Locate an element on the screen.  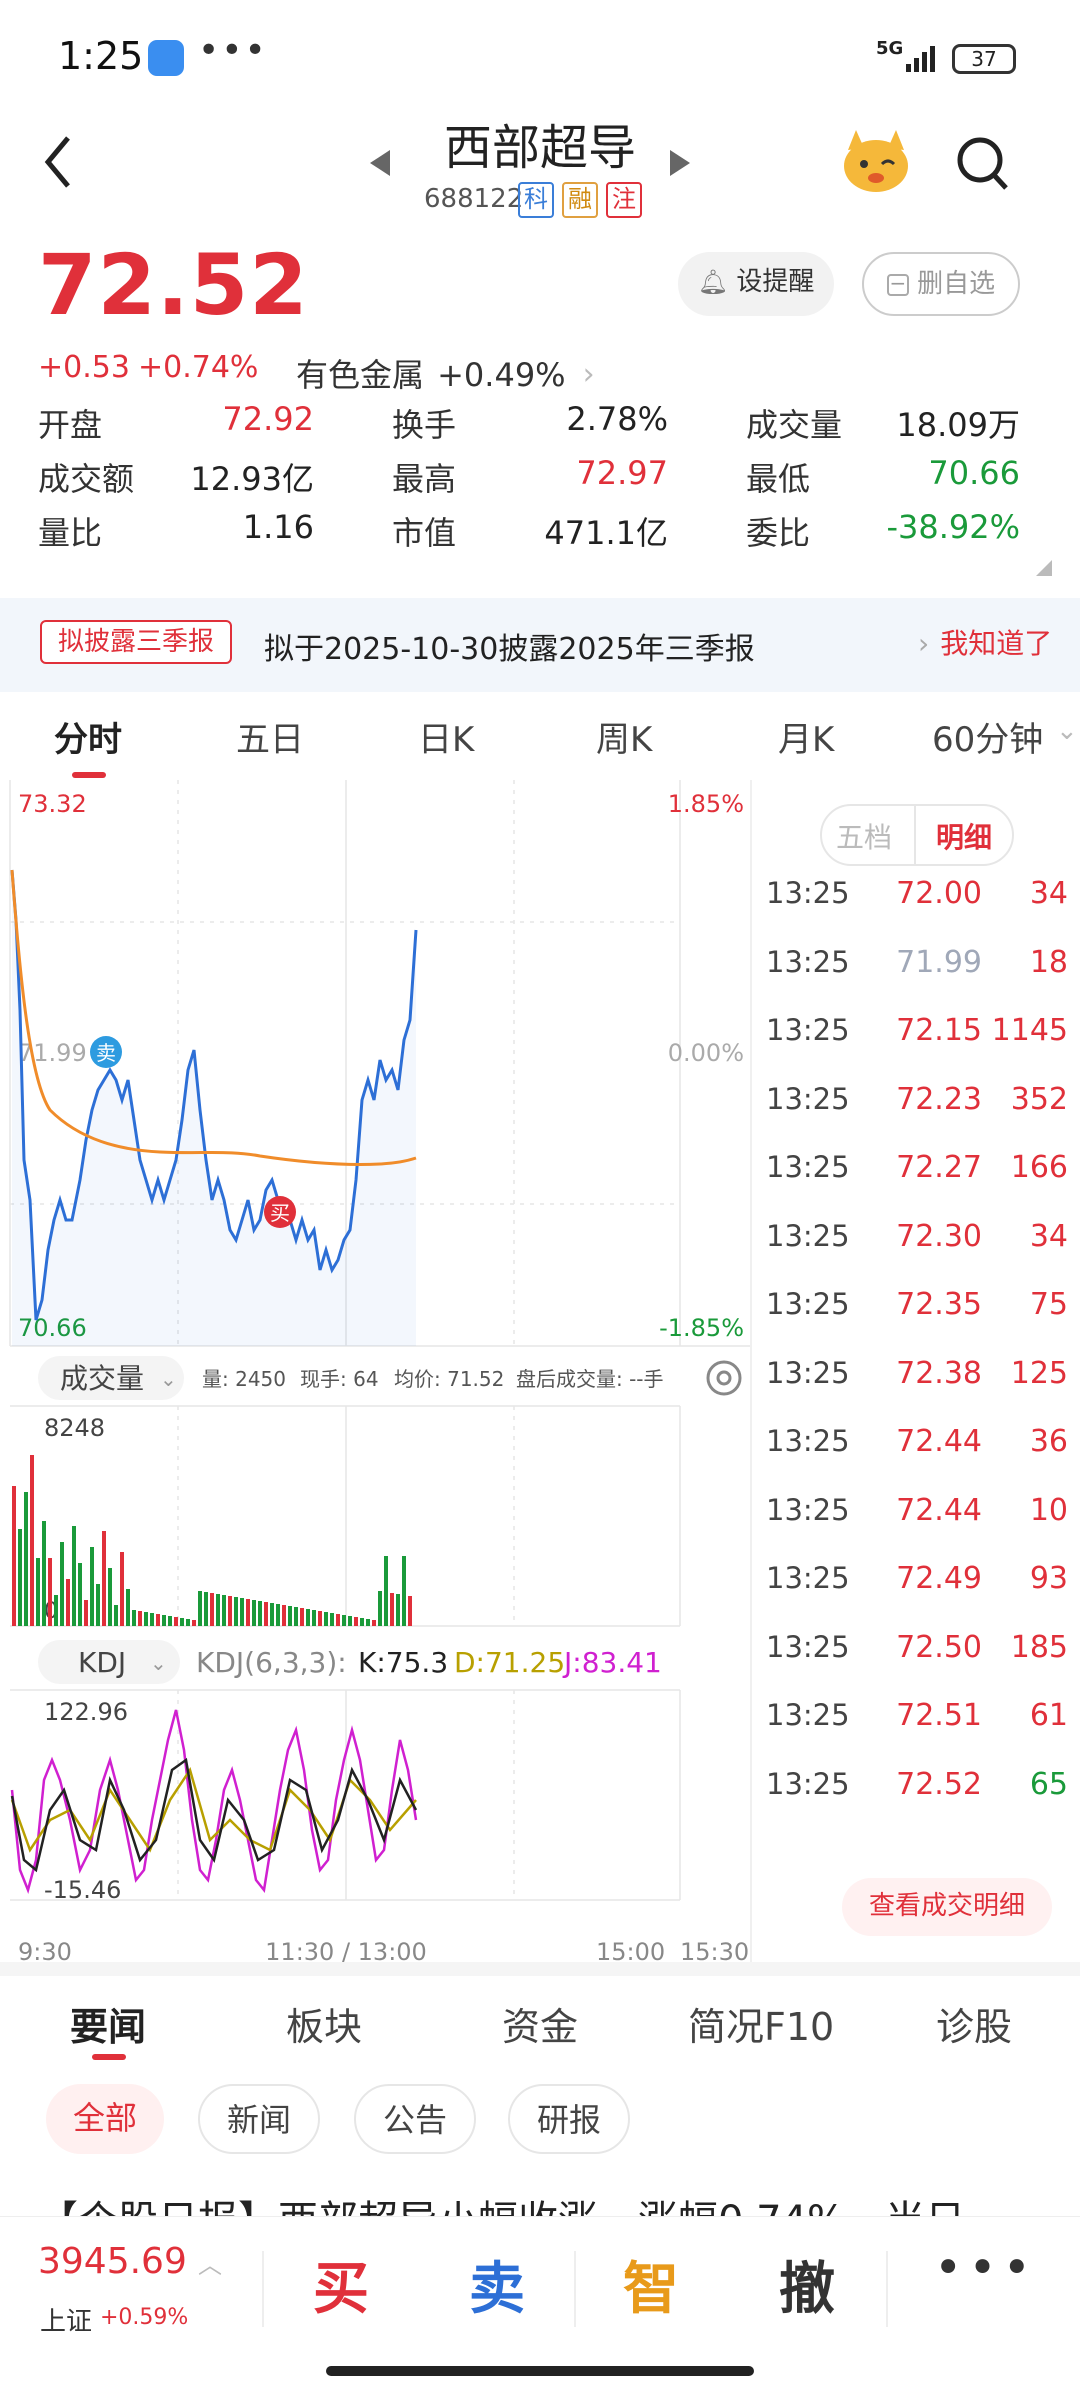
tick-volume: 36 is located at coordinates (1048, 1441).